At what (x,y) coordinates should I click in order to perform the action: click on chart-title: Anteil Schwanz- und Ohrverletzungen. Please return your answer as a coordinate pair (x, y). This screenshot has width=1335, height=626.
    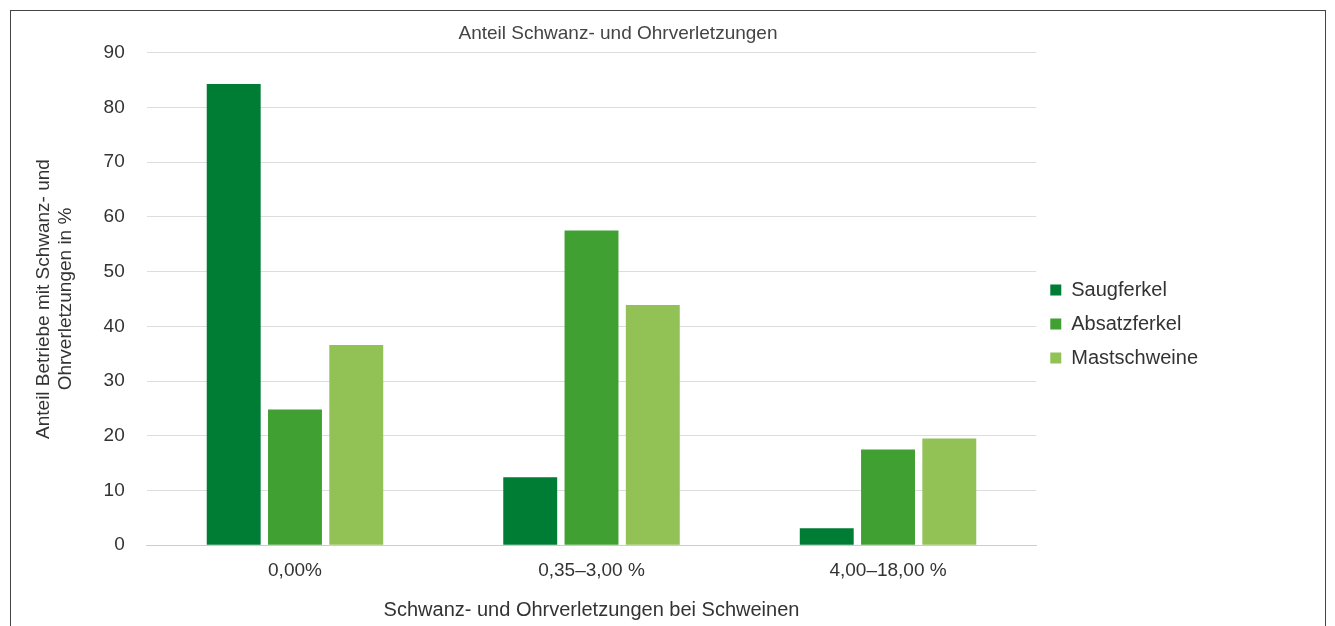
    Looking at the image, I should click on (618, 32).